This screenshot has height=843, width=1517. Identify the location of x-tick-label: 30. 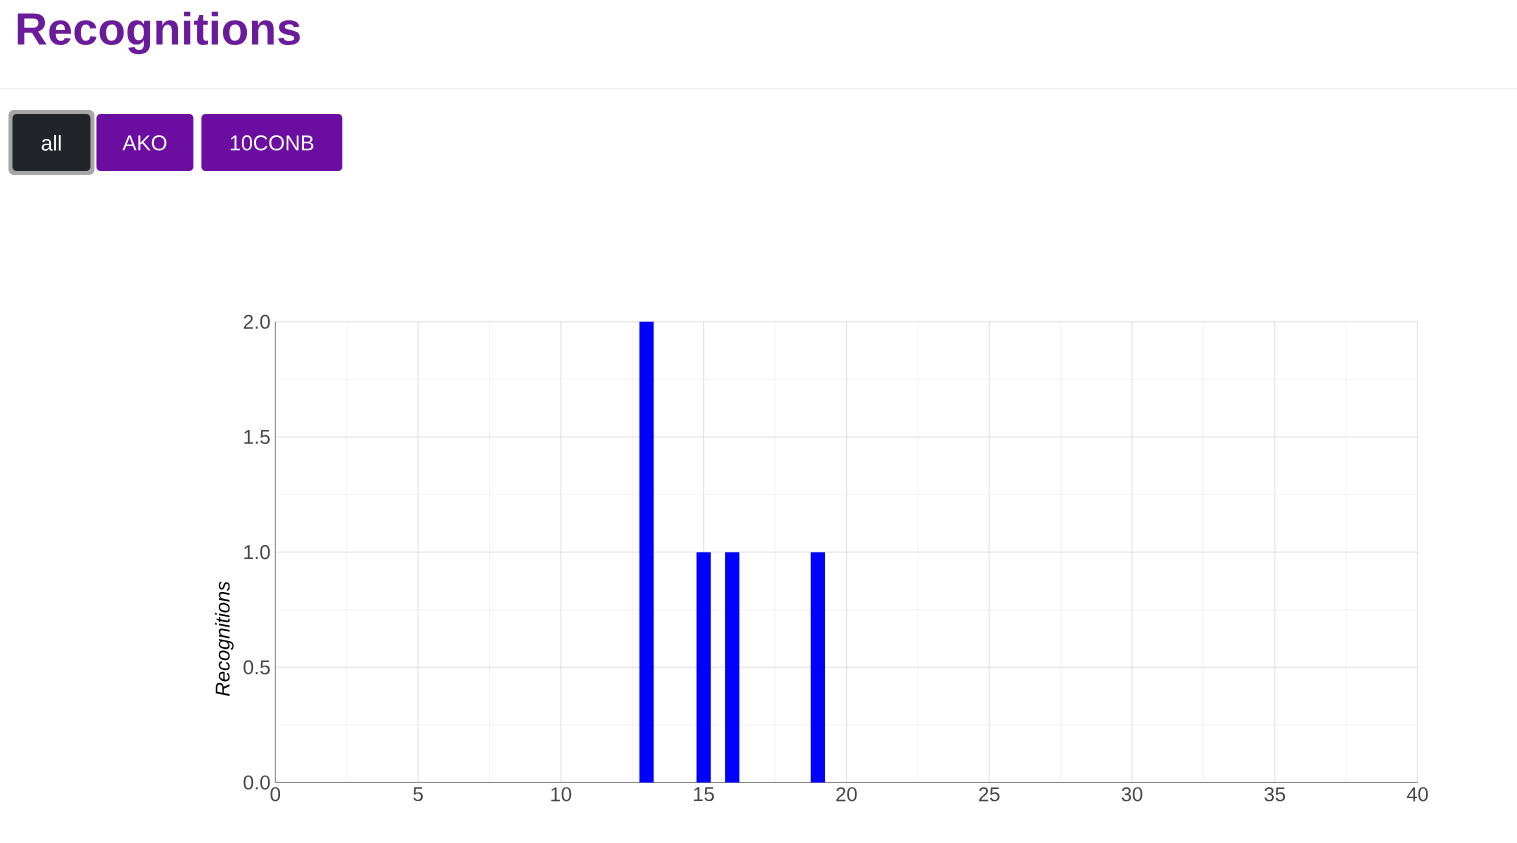
(1132, 794).